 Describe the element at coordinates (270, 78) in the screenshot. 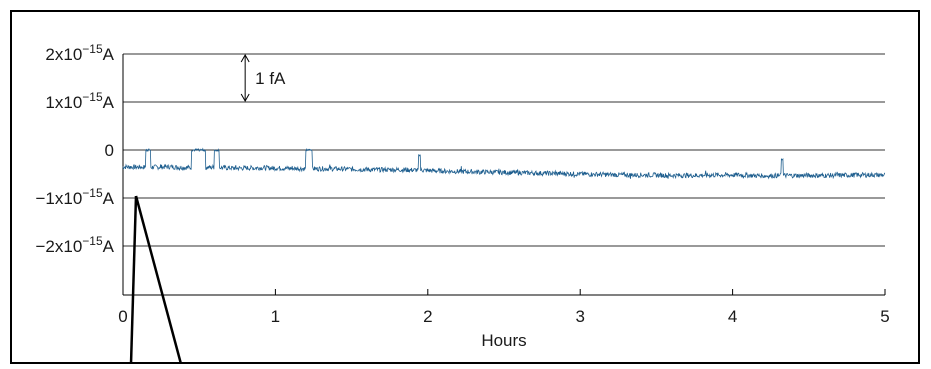

I see `annotation-label: 1 fA` at that location.